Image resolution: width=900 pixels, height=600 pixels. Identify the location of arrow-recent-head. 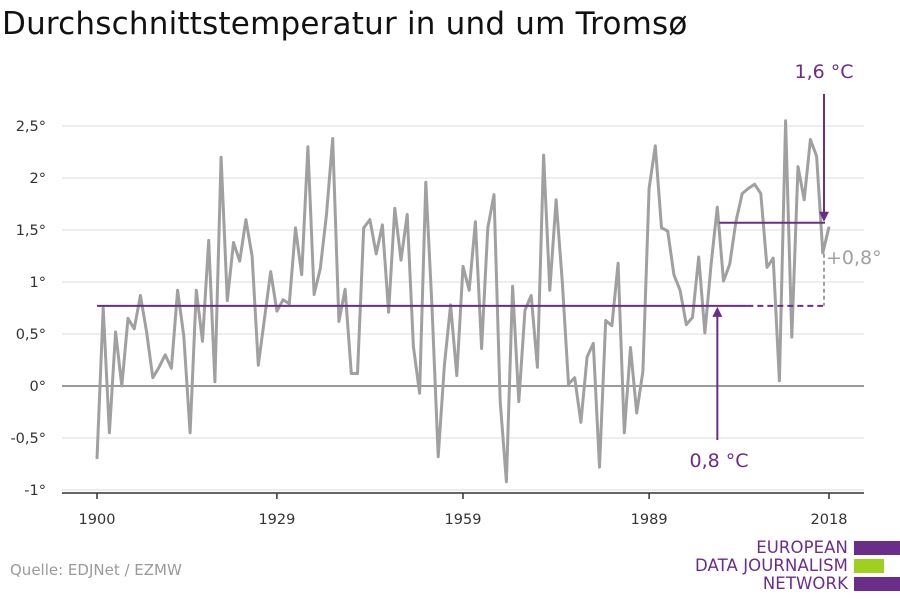
(824, 216).